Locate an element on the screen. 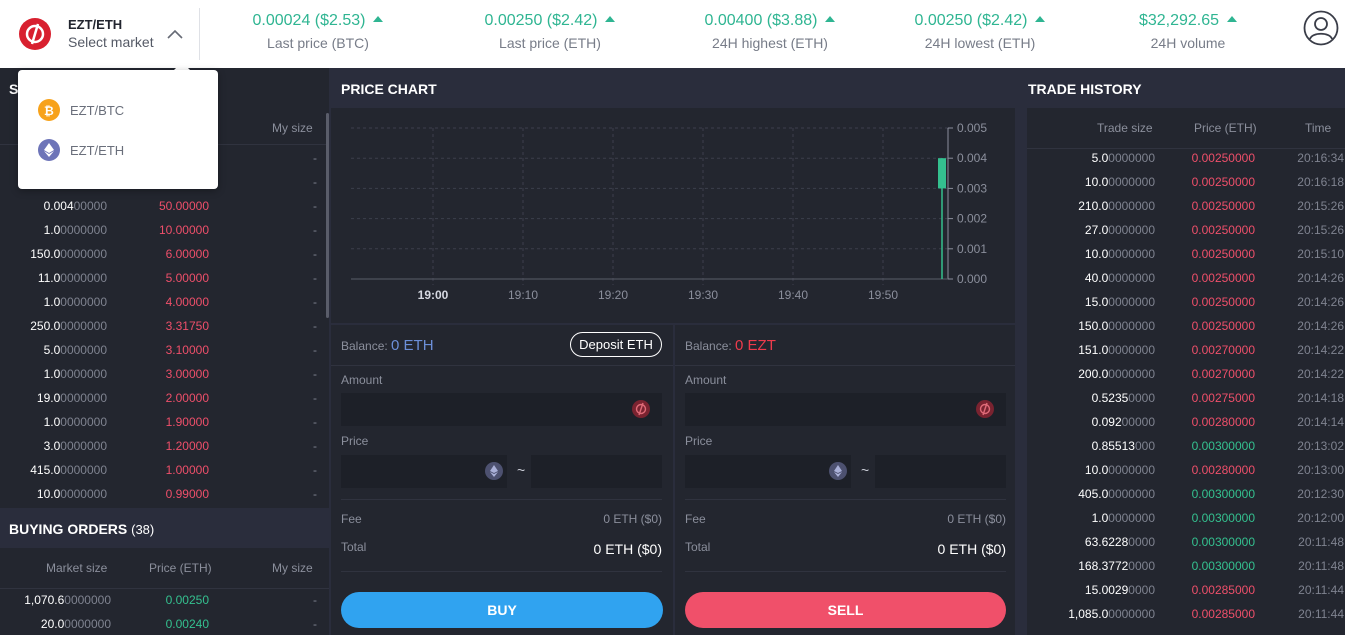 Image resolution: width=1345 pixels, height=635 pixels. table-row: 15.00290000 0.00285000 20:11:44 is located at coordinates (1181, 590).